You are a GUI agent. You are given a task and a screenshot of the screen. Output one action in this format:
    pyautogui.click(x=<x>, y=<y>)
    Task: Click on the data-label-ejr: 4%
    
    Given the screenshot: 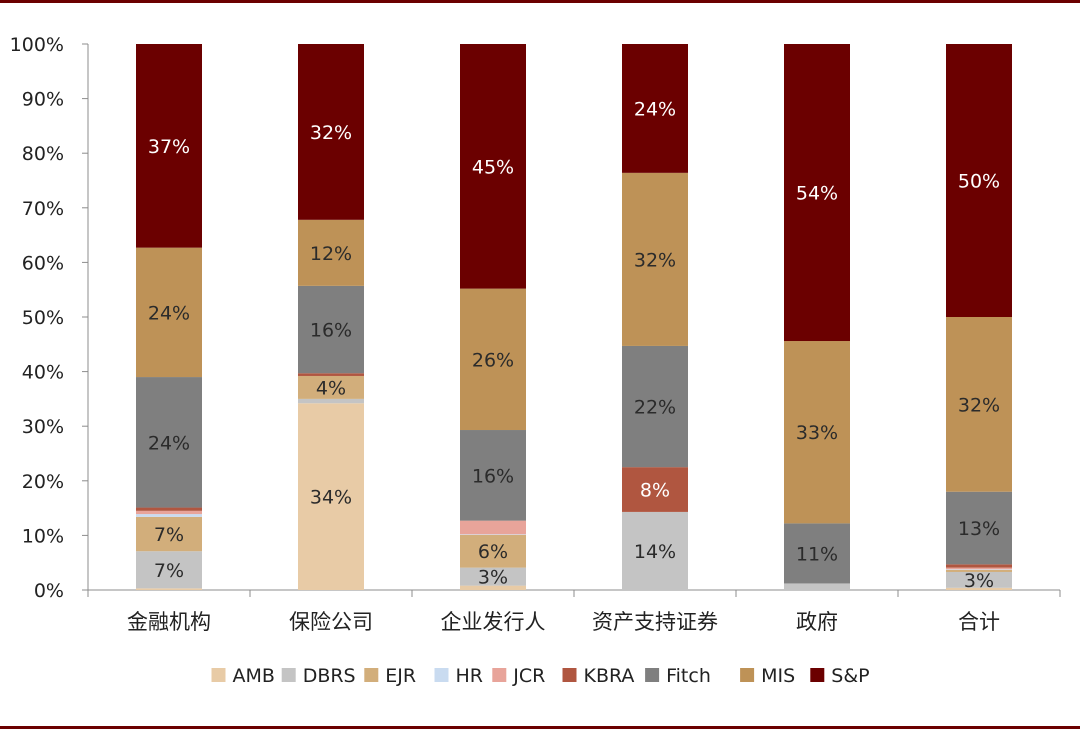 What is the action you would take?
    pyautogui.click(x=331, y=388)
    